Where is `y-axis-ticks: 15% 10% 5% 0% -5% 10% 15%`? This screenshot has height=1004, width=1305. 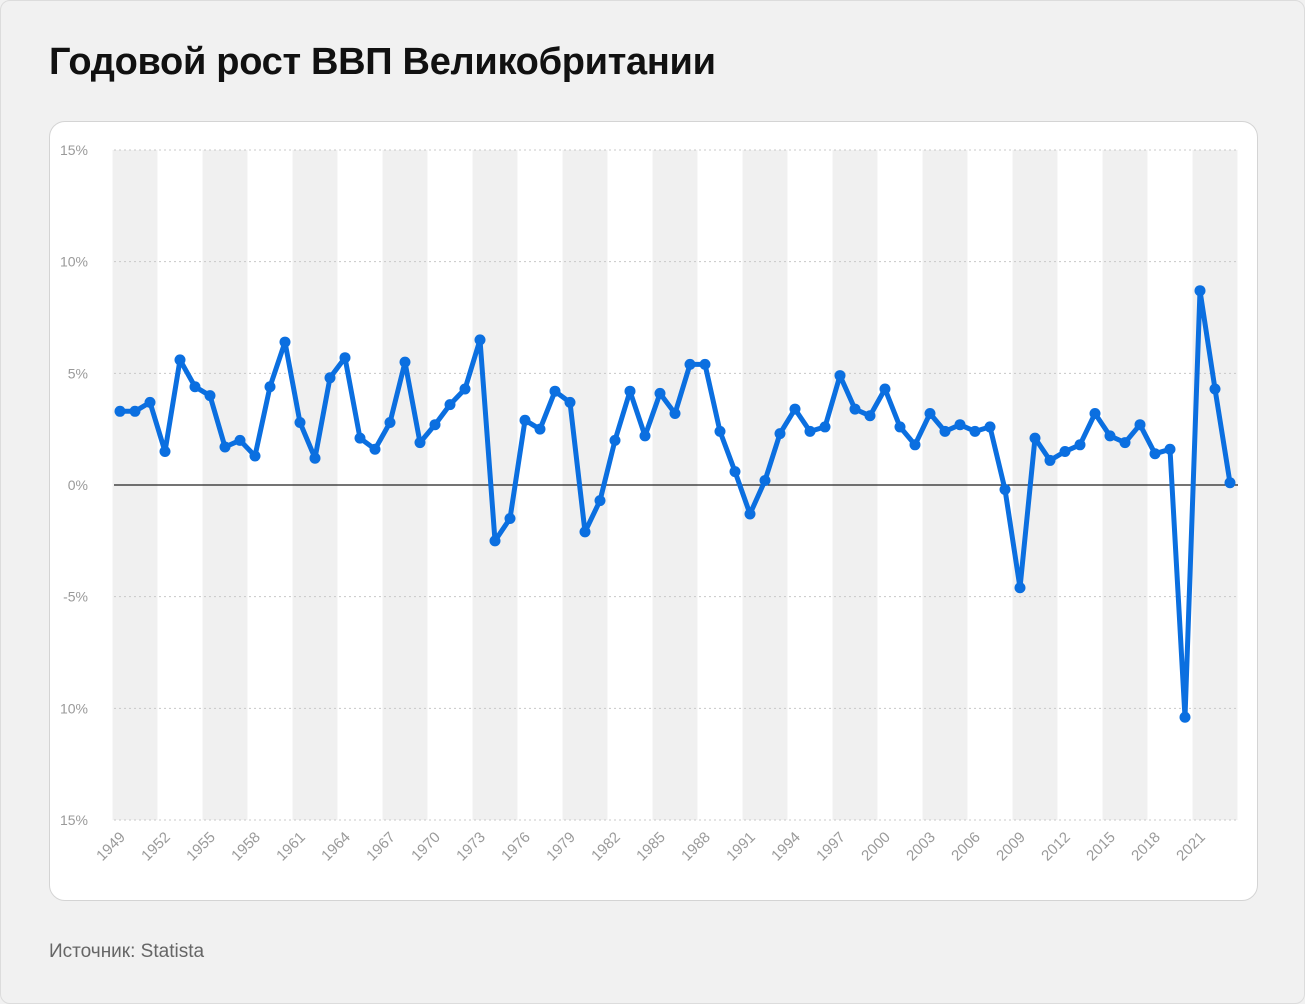
y-axis-ticks: 15% 10% 5% 0% -5% 10% 15% is located at coordinates (74, 485).